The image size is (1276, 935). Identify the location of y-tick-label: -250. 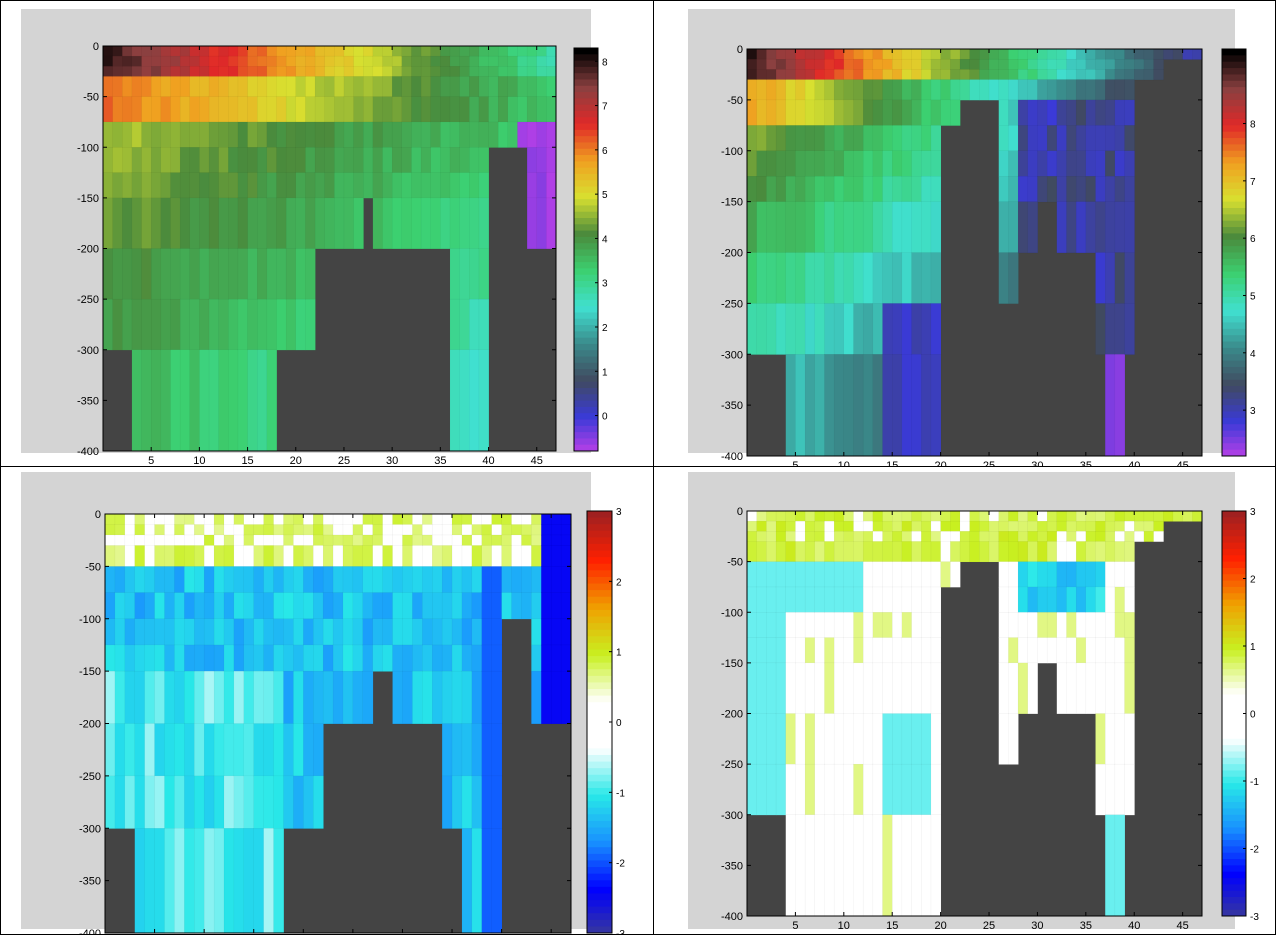
(732, 765).